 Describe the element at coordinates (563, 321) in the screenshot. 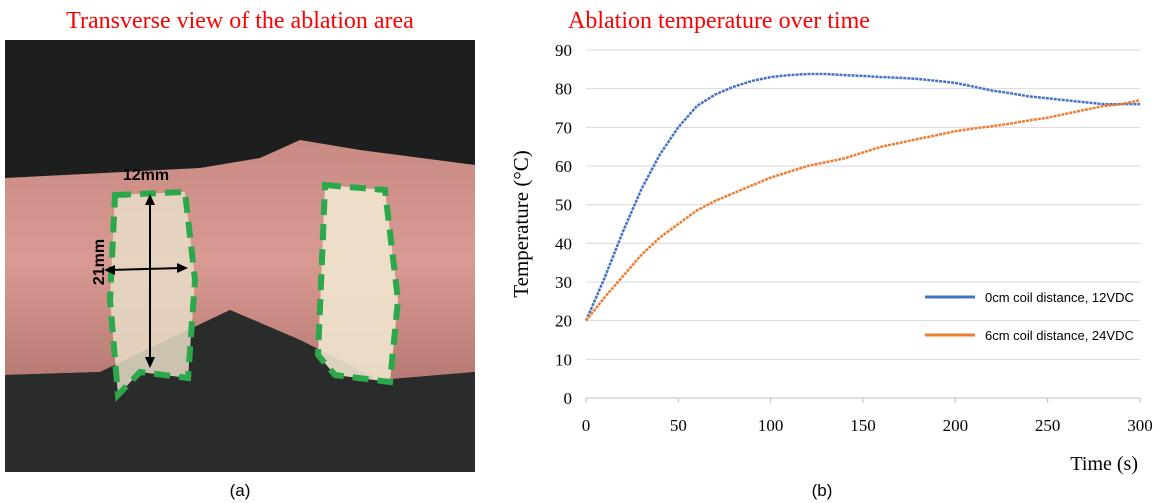

I see `y-tick-label: 20` at that location.